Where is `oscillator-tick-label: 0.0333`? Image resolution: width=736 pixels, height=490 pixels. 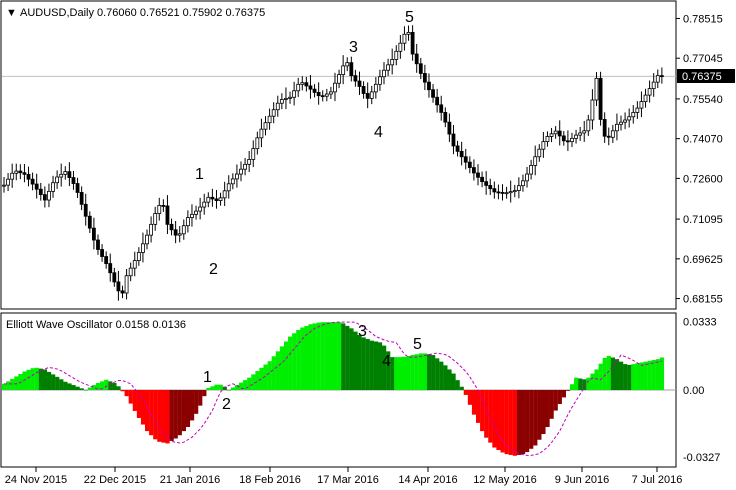 oscillator-tick-label: 0.0333 is located at coordinates (700, 323).